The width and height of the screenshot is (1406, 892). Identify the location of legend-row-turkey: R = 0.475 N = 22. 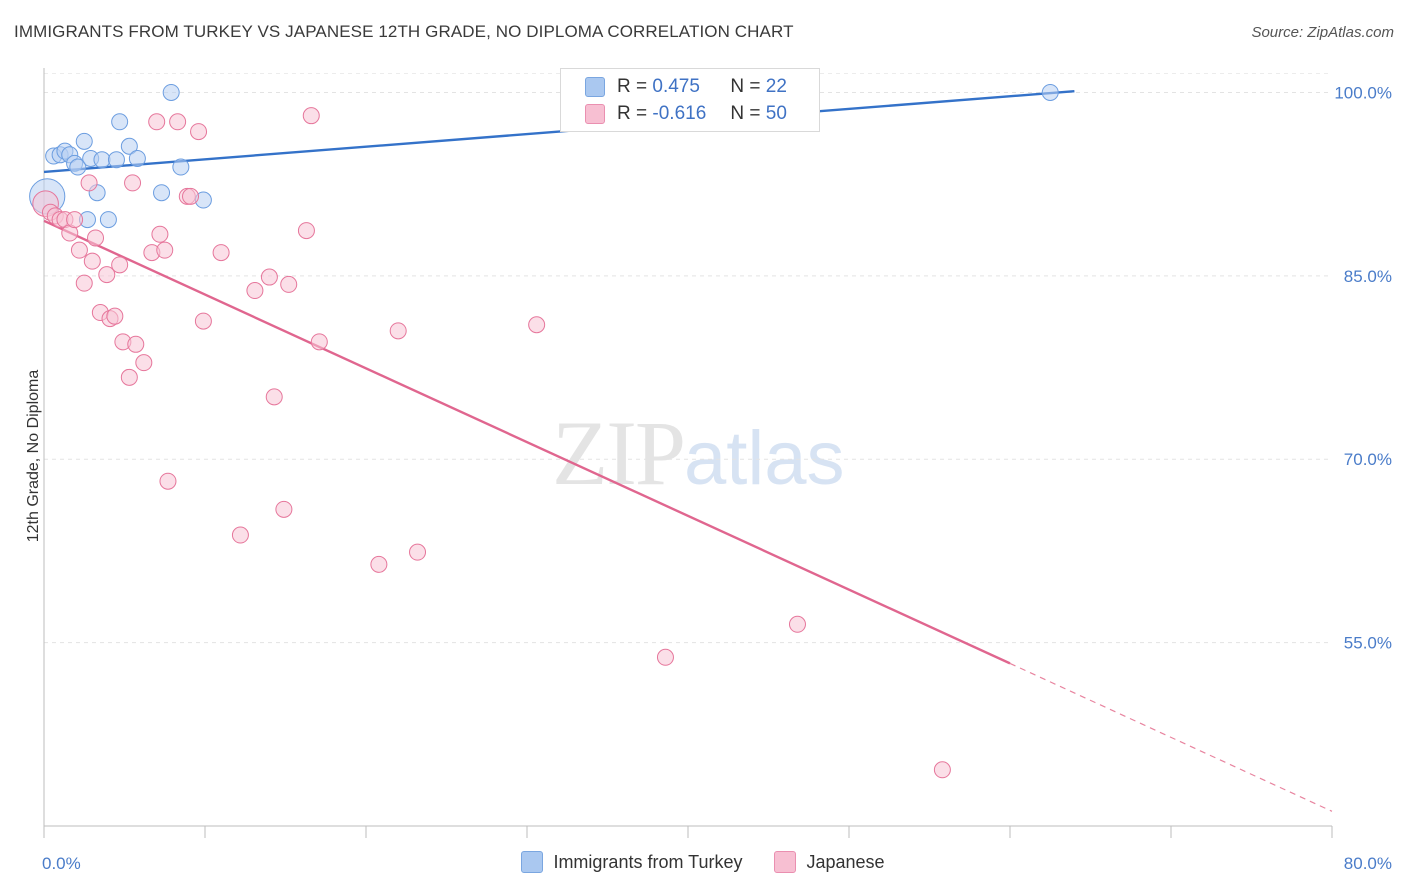
(674, 87).